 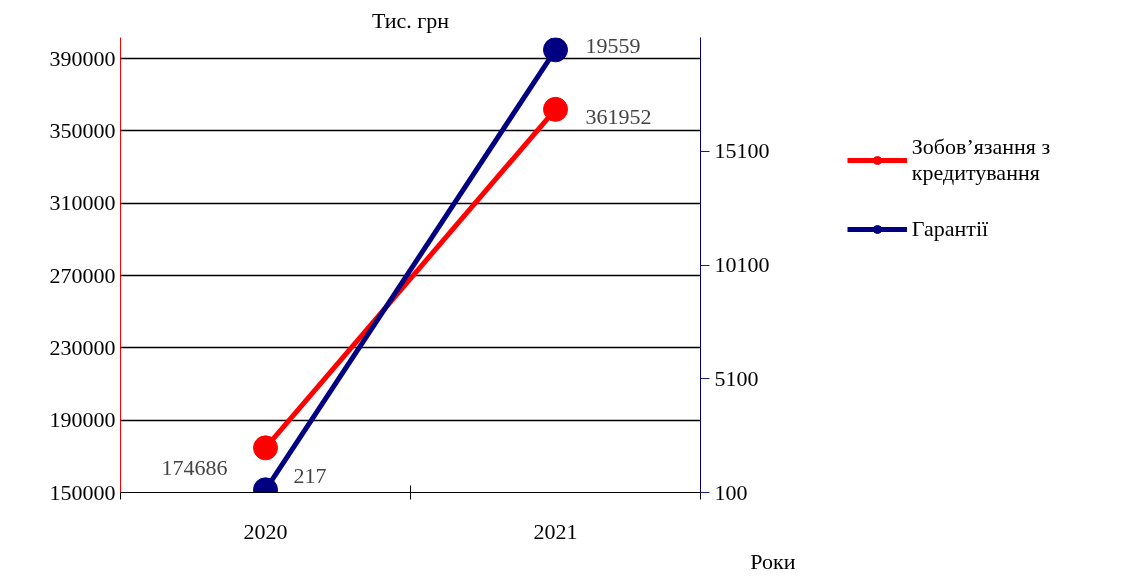 I want to click on data-label: 19559, so click(x=613, y=45).